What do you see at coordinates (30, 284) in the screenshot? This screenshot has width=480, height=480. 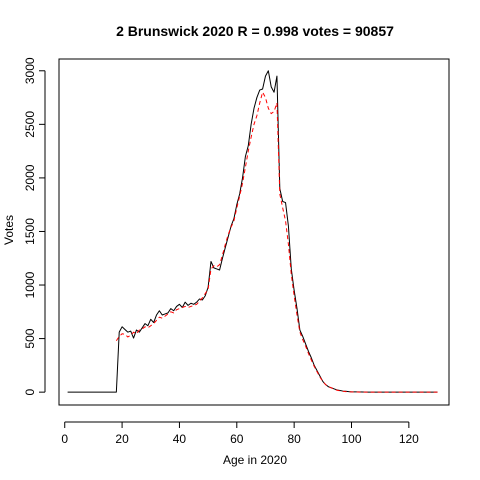 I see `y-tick-label: 1000` at bounding box center [30, 284].